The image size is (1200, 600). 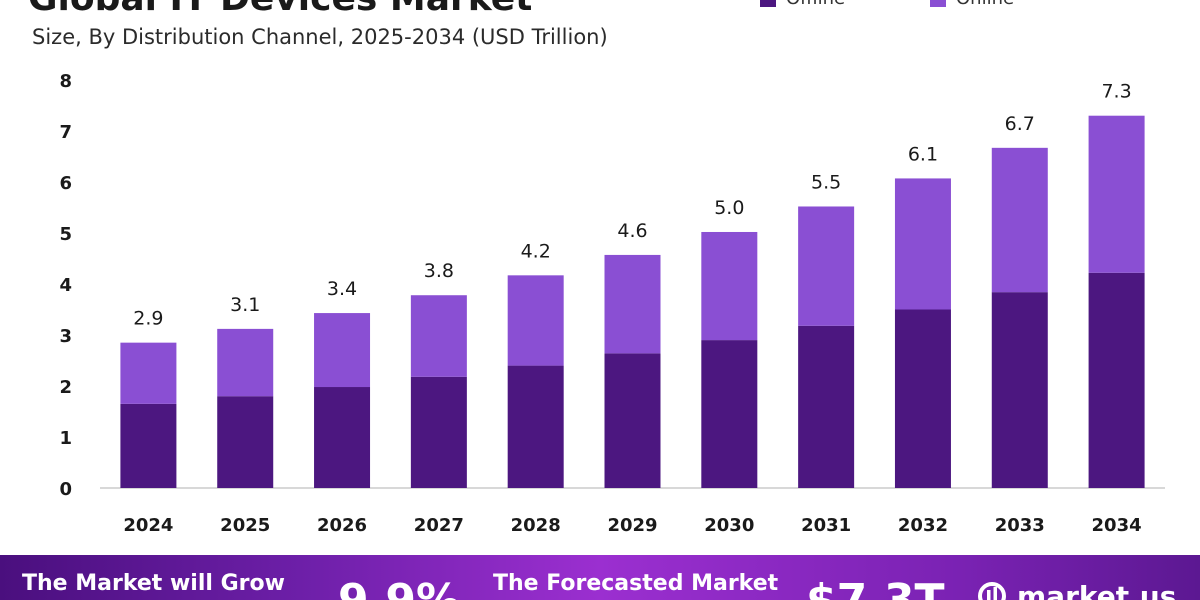 I want to click on banner-forecast-text: The Forecasted Market, so click(x=636, y=583).